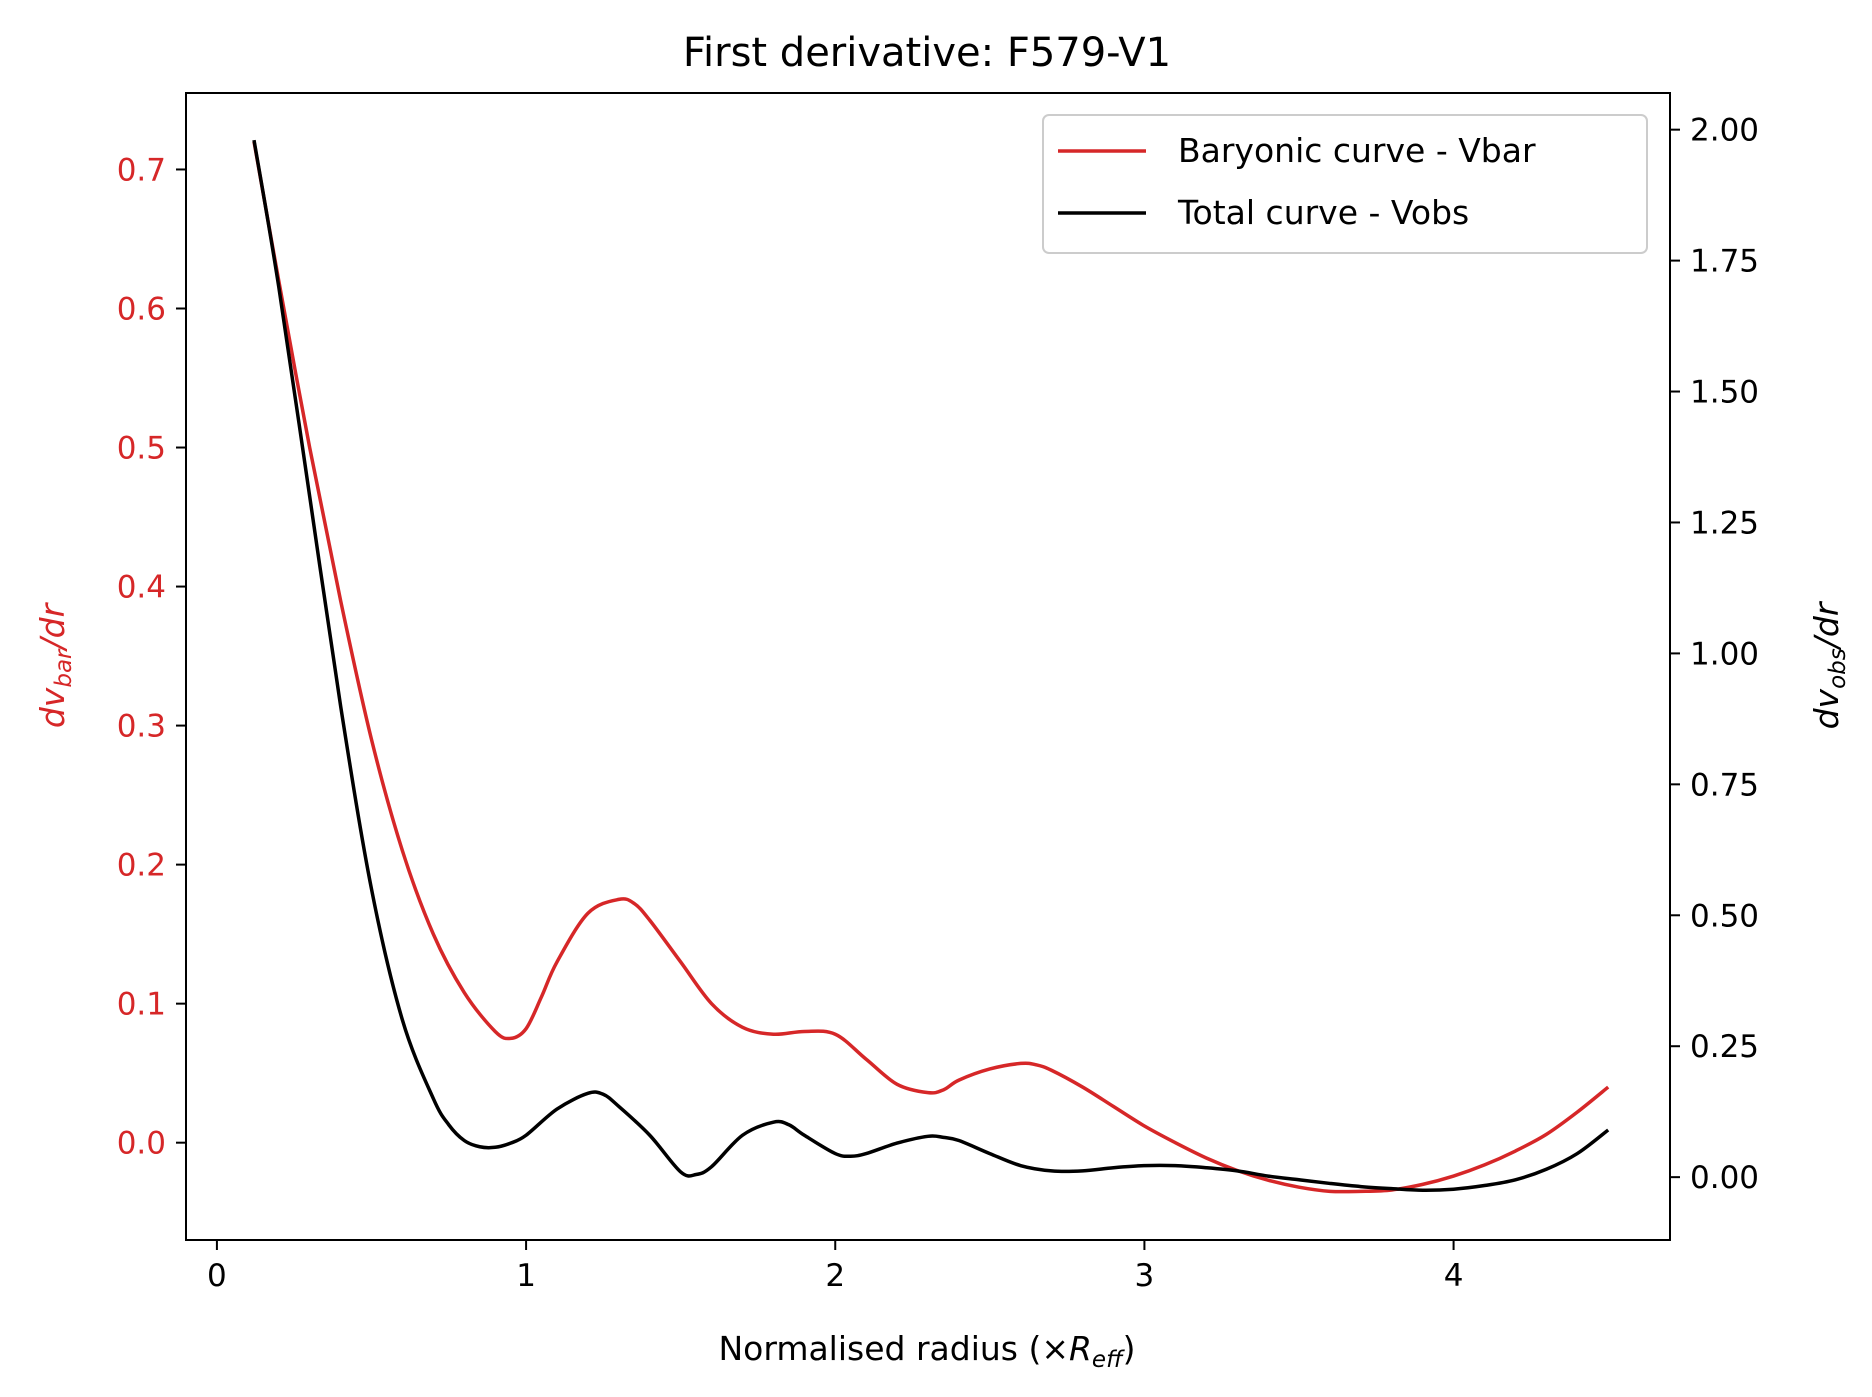 The image size is (1872, 1397). I want to click on legend-label-vbar: Baryonic curve - Vbar, so click(1357, 150).